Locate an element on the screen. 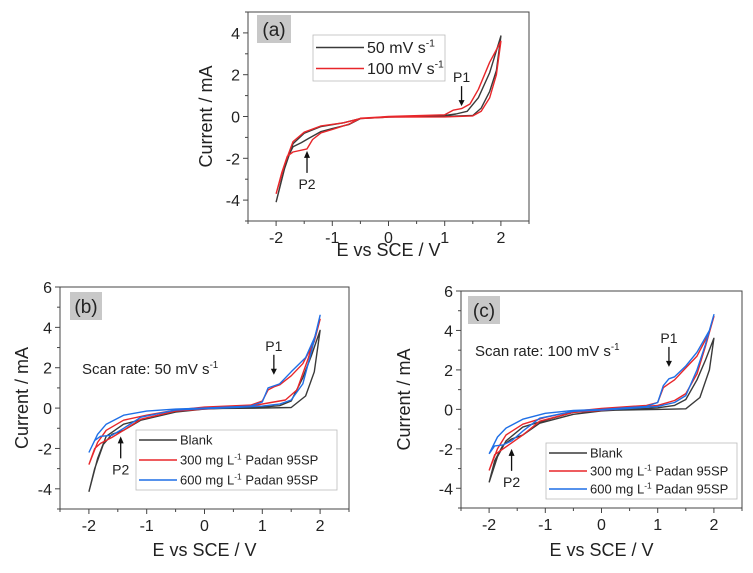 The height and width of the screenshot is (573, 753). legend-label-main: 50 mV s is located at coordinates (396, 48).